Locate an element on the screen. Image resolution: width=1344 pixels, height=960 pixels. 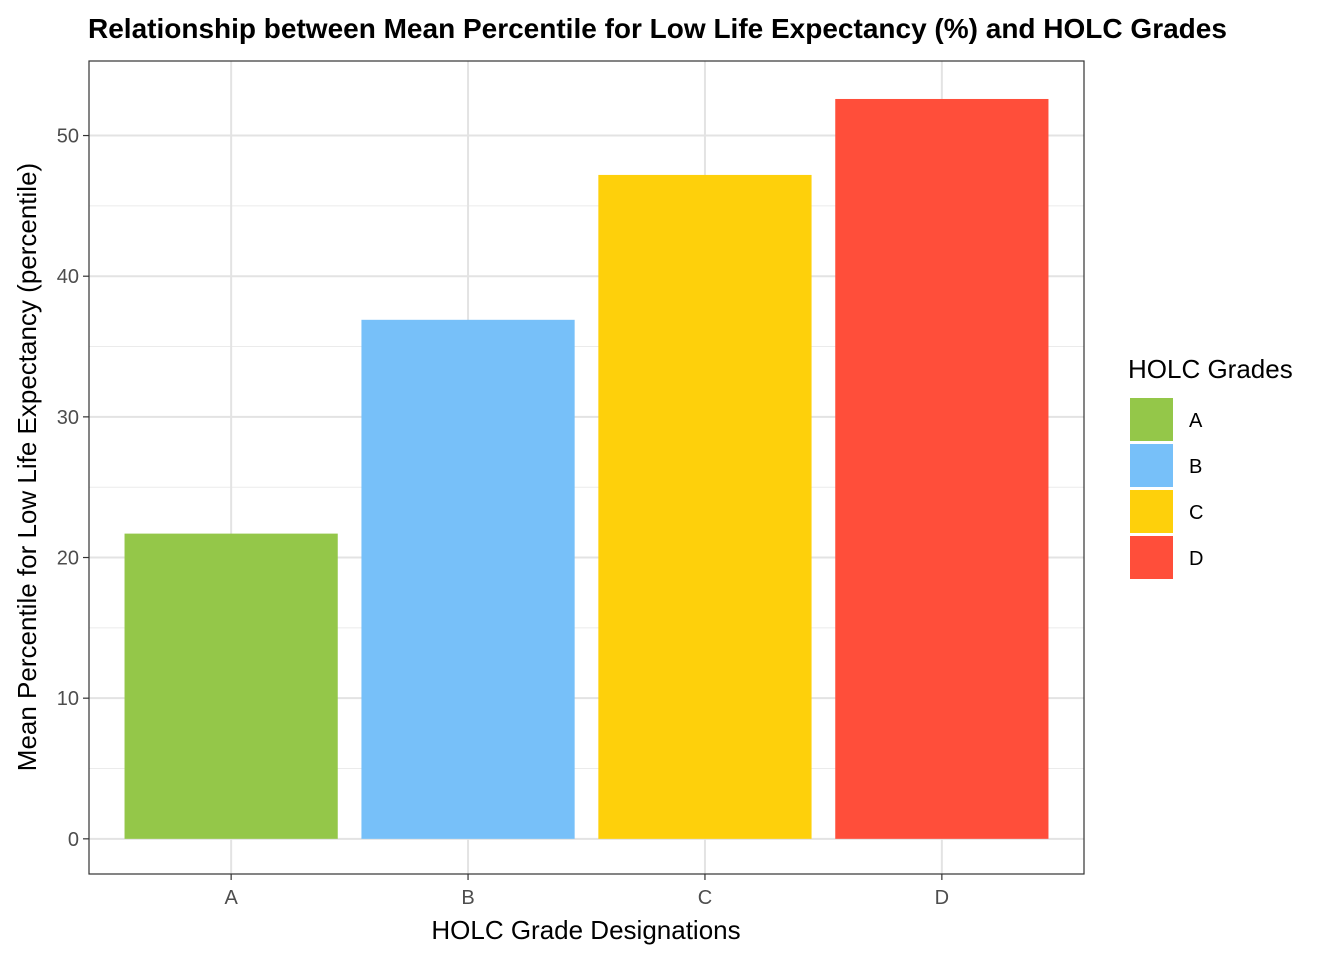
bar-d is located at coordinates (942, 468).